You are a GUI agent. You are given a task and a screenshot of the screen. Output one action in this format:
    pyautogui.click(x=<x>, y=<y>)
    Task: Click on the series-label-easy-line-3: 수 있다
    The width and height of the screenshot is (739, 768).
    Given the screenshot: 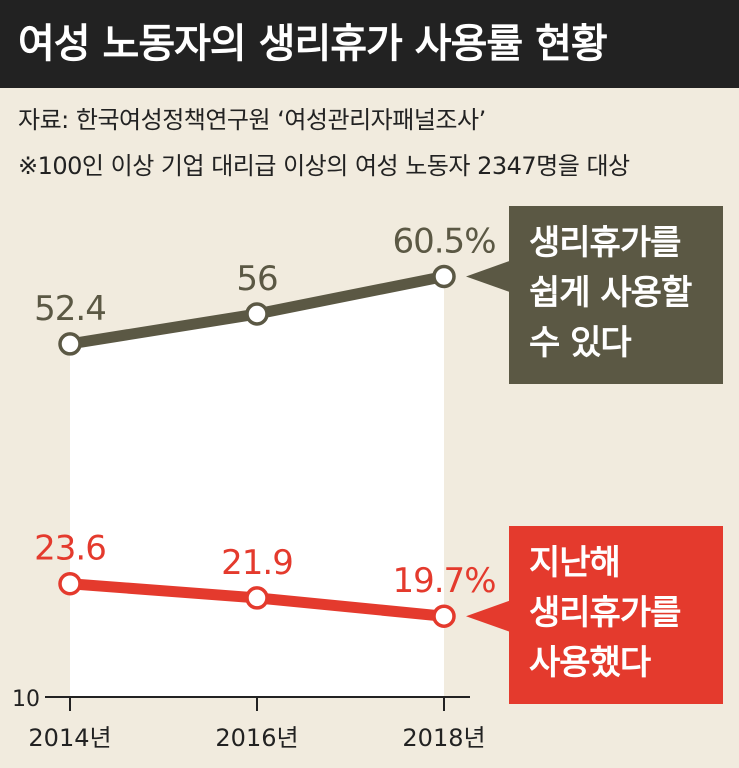 What is the action you would take?
    pyautogui.click(x=580, y=343)
    